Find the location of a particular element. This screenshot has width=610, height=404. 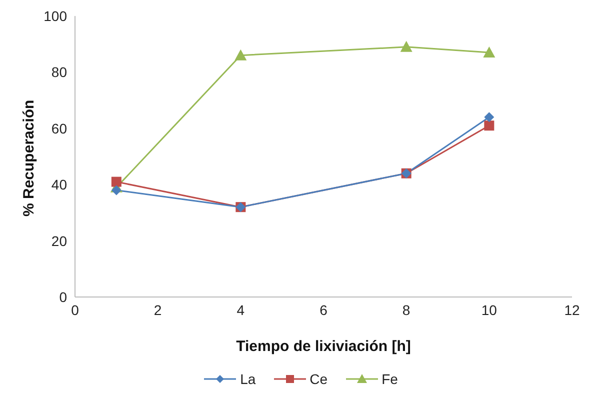

x-tick-label: 2 is located at coordinates (158, 310).